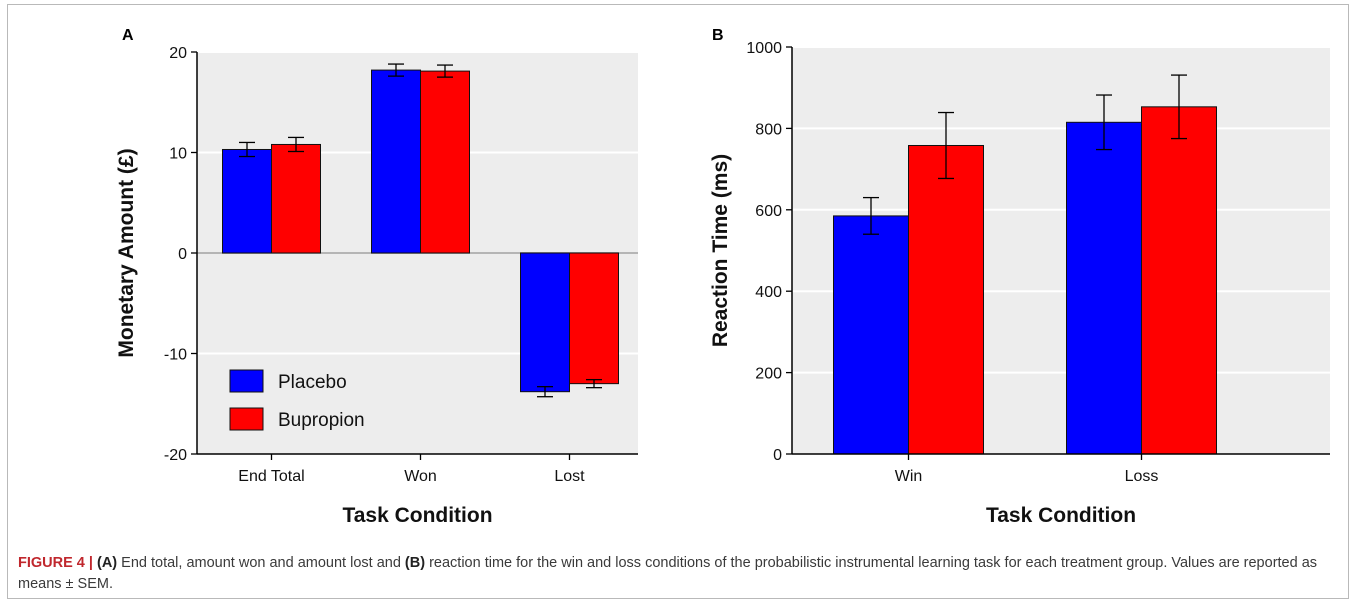  I want to click on y-tick-label: -10, so click(175, 355).